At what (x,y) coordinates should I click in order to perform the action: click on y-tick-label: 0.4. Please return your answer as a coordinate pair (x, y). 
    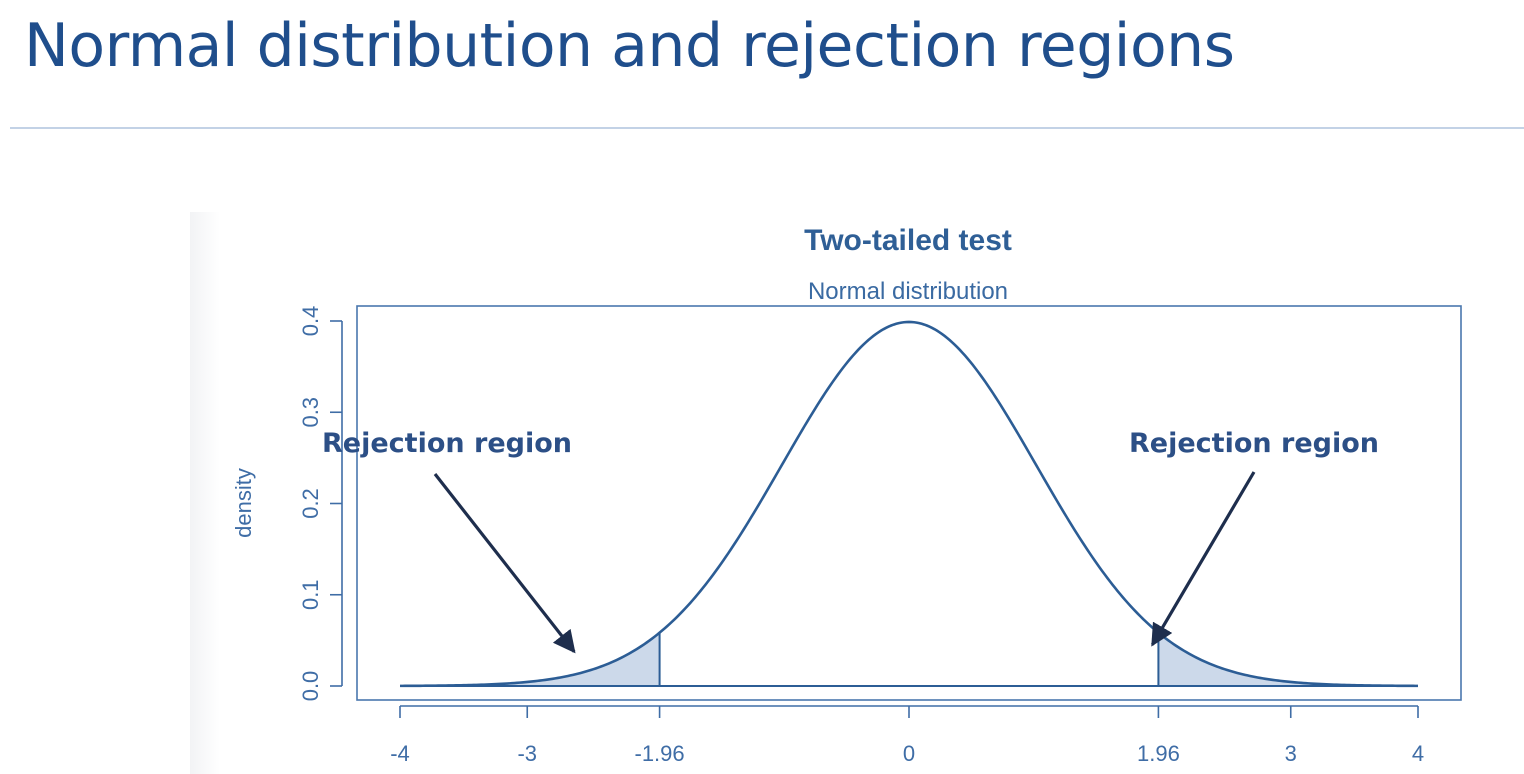
    Looking at the image, I should click on (310, 321).